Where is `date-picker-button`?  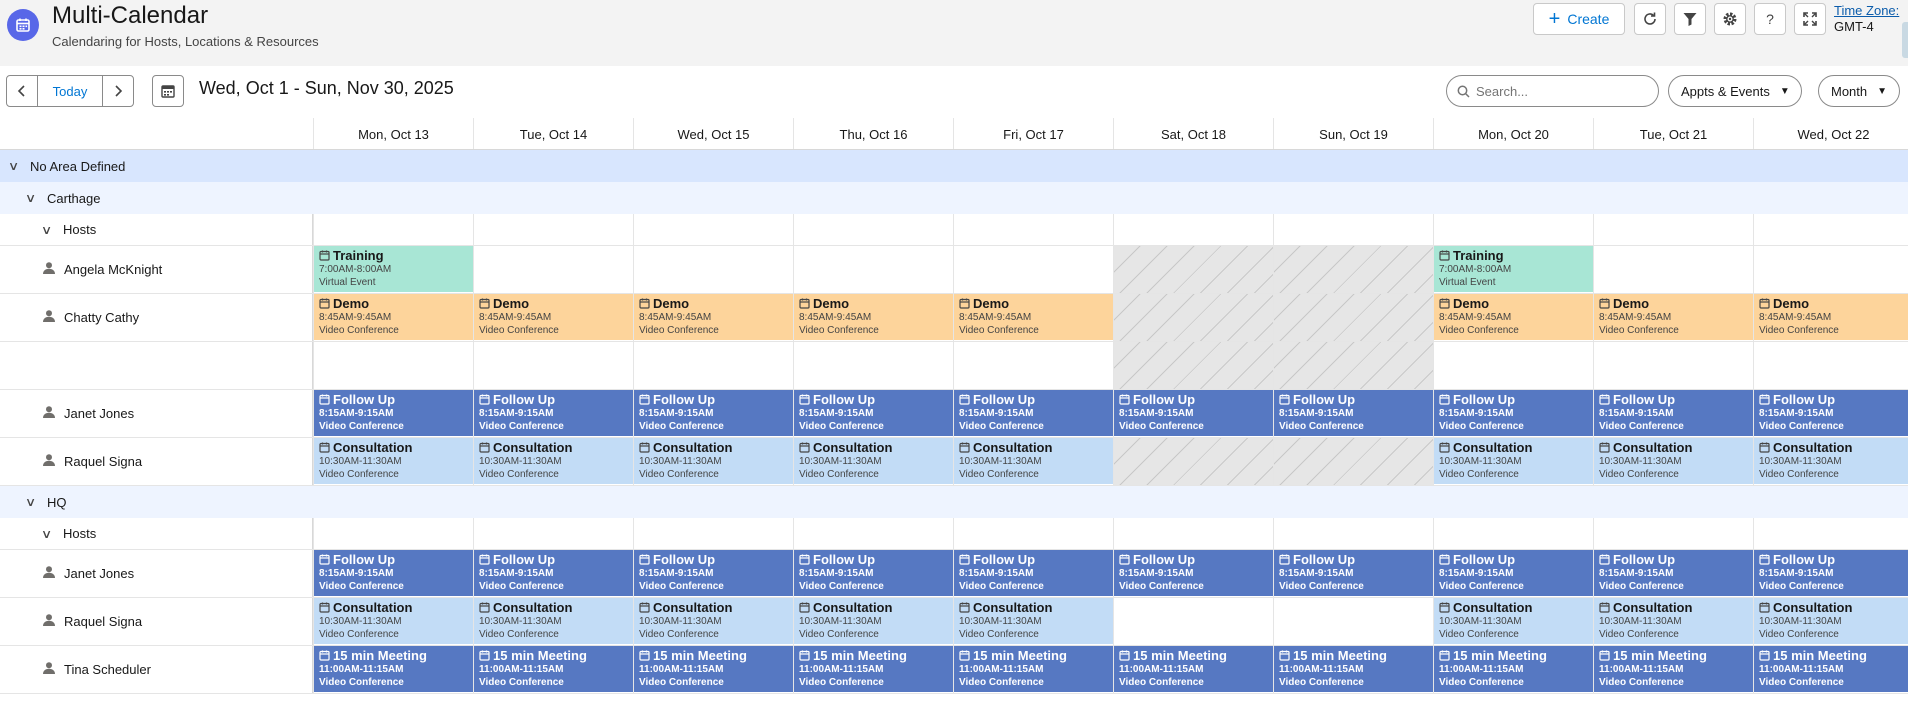
date-picker-button is located at coordinates (168, 91).